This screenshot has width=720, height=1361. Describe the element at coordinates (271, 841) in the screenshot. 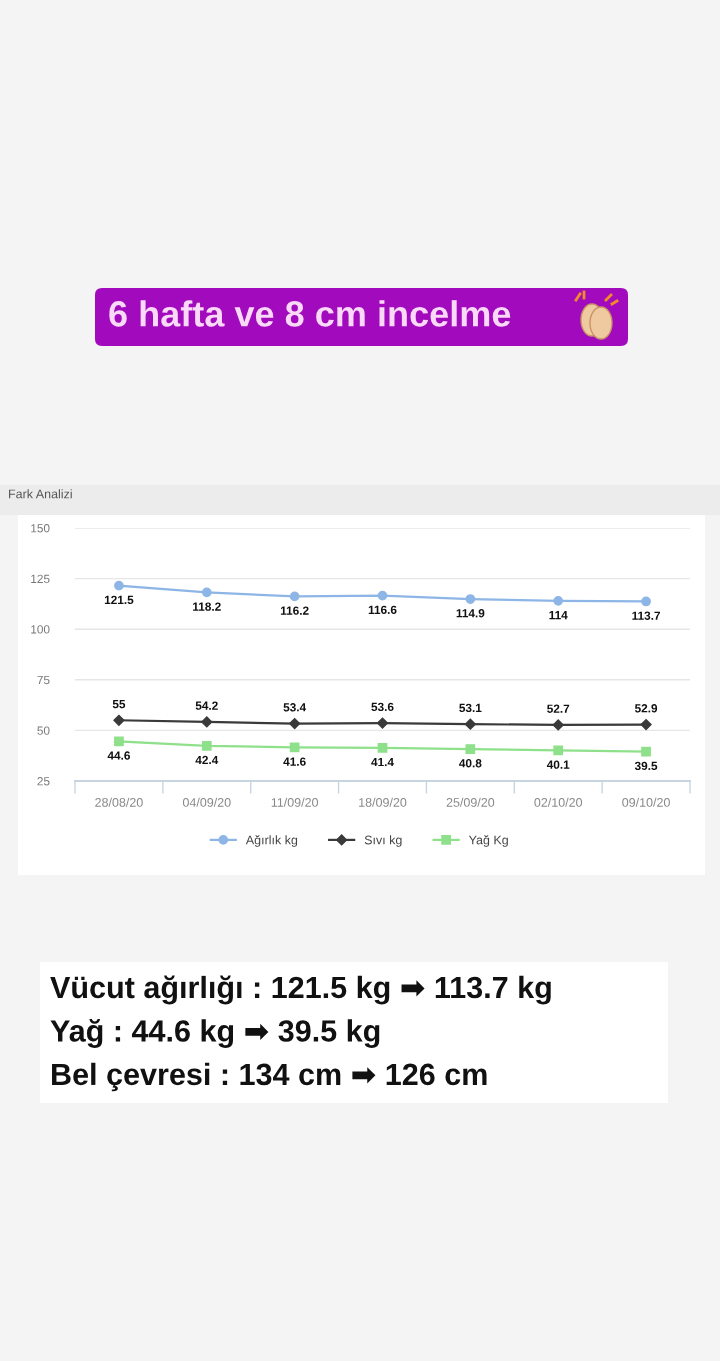

I see `legend-label: Ağırlık kg` at that location.